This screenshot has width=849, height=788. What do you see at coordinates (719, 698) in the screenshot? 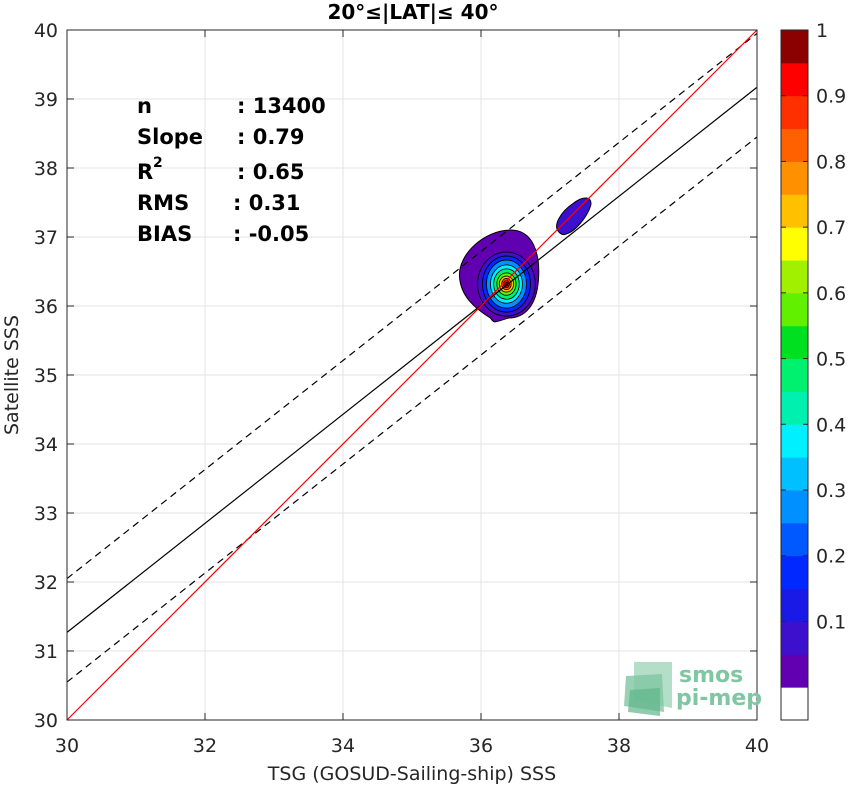
I see `logo-line2: pi-mep` at bounding box center [719, 698].